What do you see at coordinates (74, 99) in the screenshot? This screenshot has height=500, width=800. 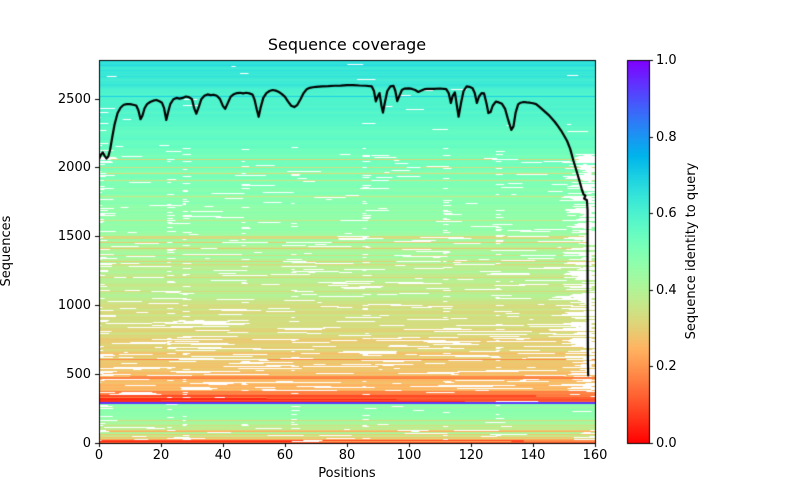 I see `y-tick-label: 2500` at bounding box center [74, 99].